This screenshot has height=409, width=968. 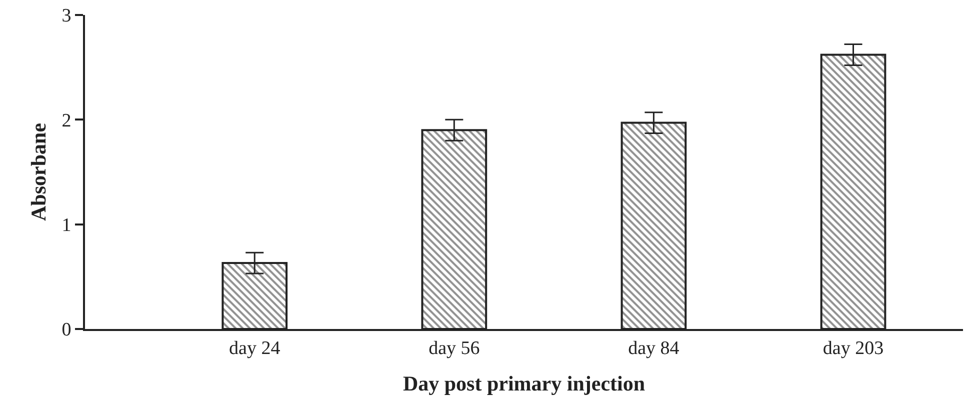 What do you see at coordinates (853, 348) in the screenshot?
I see `x-tick-label: day 203` at bounding box center [853, 348].